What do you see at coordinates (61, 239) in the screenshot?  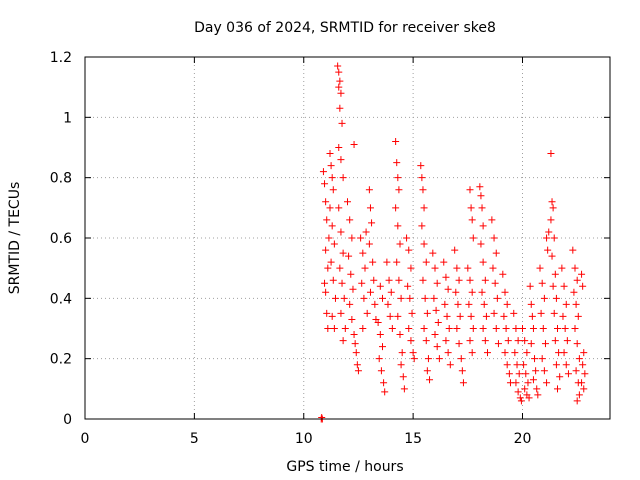 I see `y-tick-label: 0.6` at bounding box center [61, 239].